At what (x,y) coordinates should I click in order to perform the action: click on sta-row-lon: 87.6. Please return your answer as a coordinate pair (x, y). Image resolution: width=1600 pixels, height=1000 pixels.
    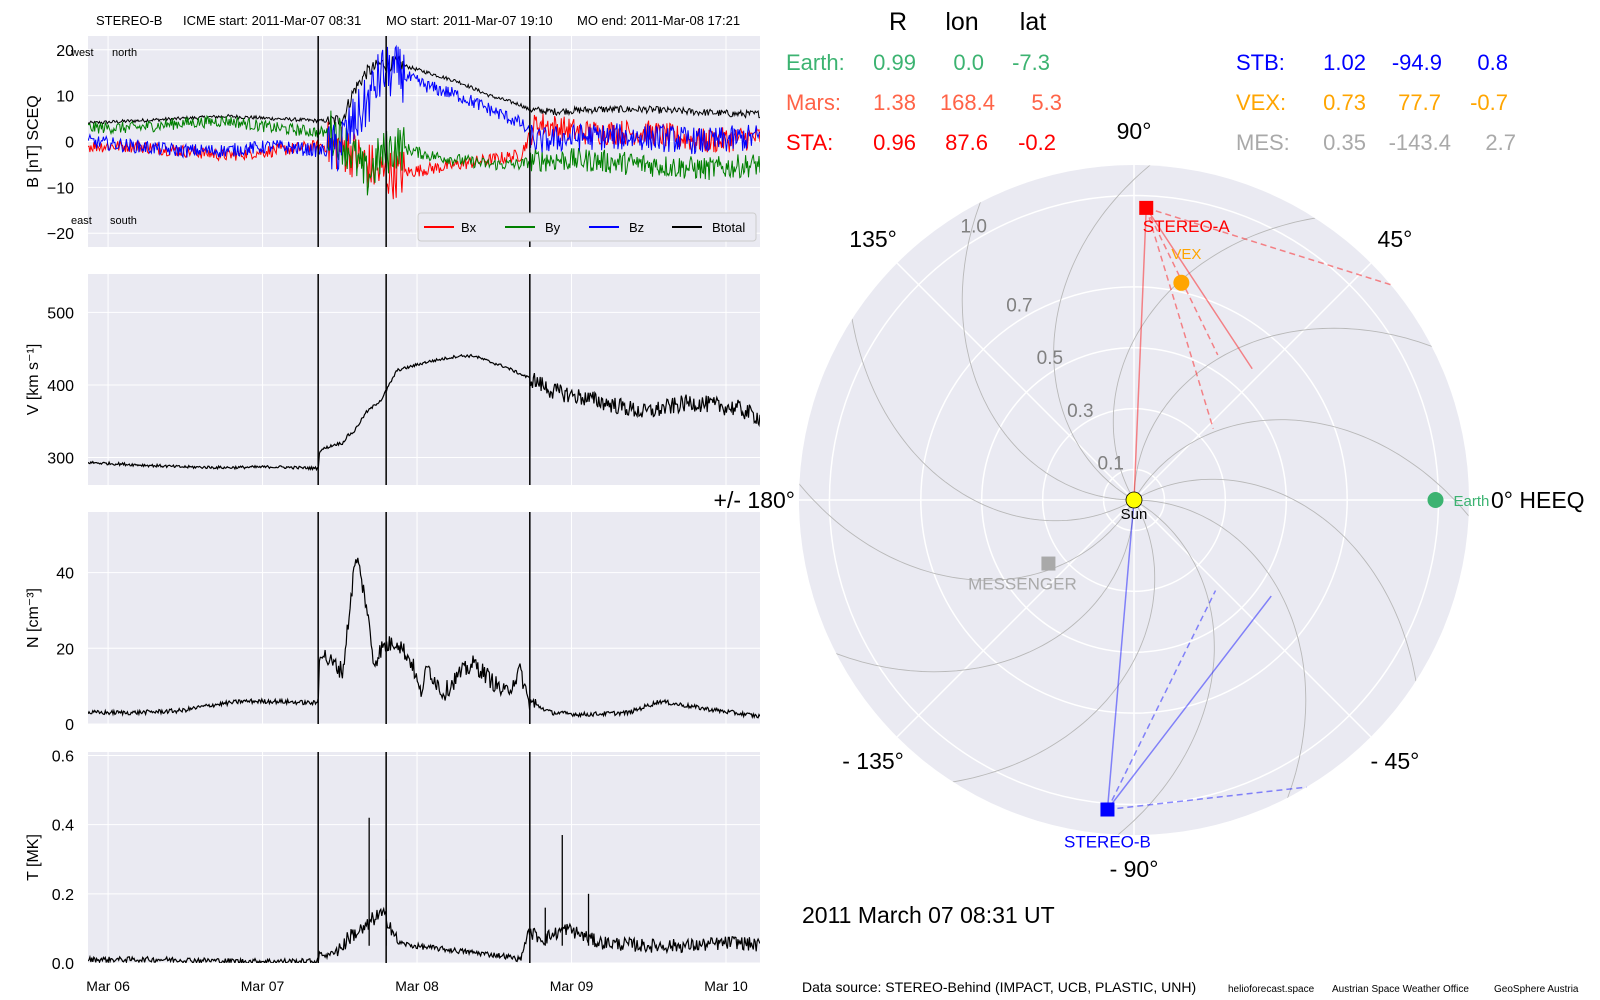
    Looking at the image, I should click on (966, 142).